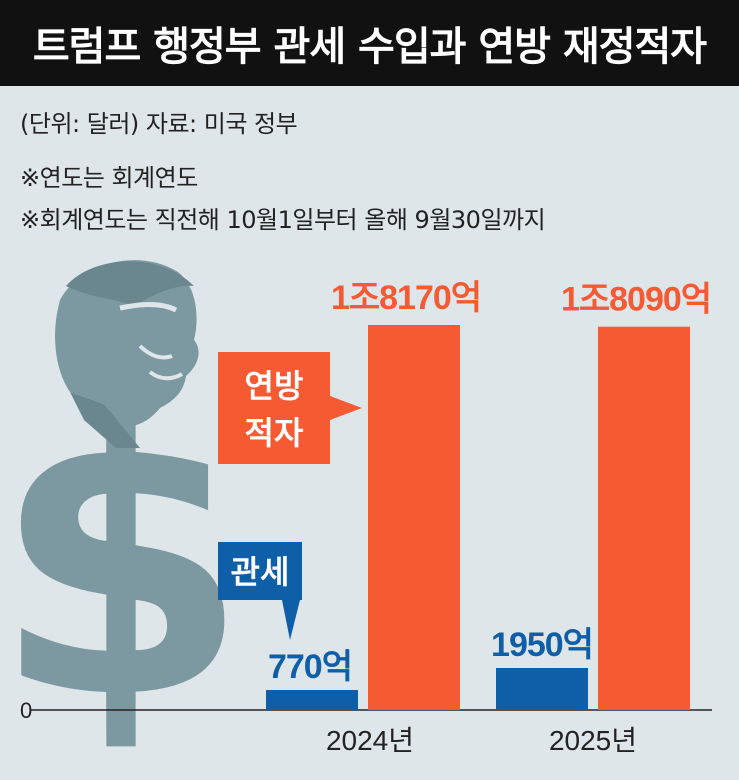 The height and width of the screenshot is (780, 739). I want to click on category-label-2024: 2024년, so click(370, 740).